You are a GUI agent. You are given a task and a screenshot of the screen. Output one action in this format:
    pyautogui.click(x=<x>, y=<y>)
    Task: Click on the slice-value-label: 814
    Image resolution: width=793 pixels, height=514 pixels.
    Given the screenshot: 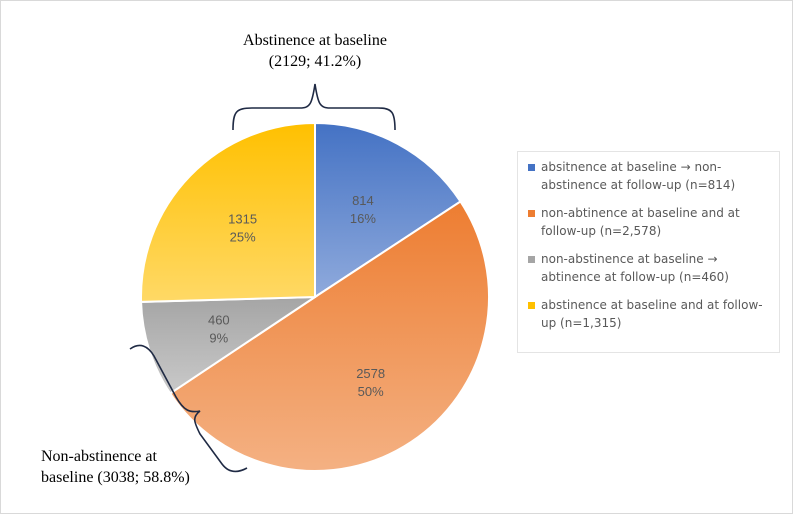 What is the action you would take?
    pyautogui.click(x=363, y=200)
    